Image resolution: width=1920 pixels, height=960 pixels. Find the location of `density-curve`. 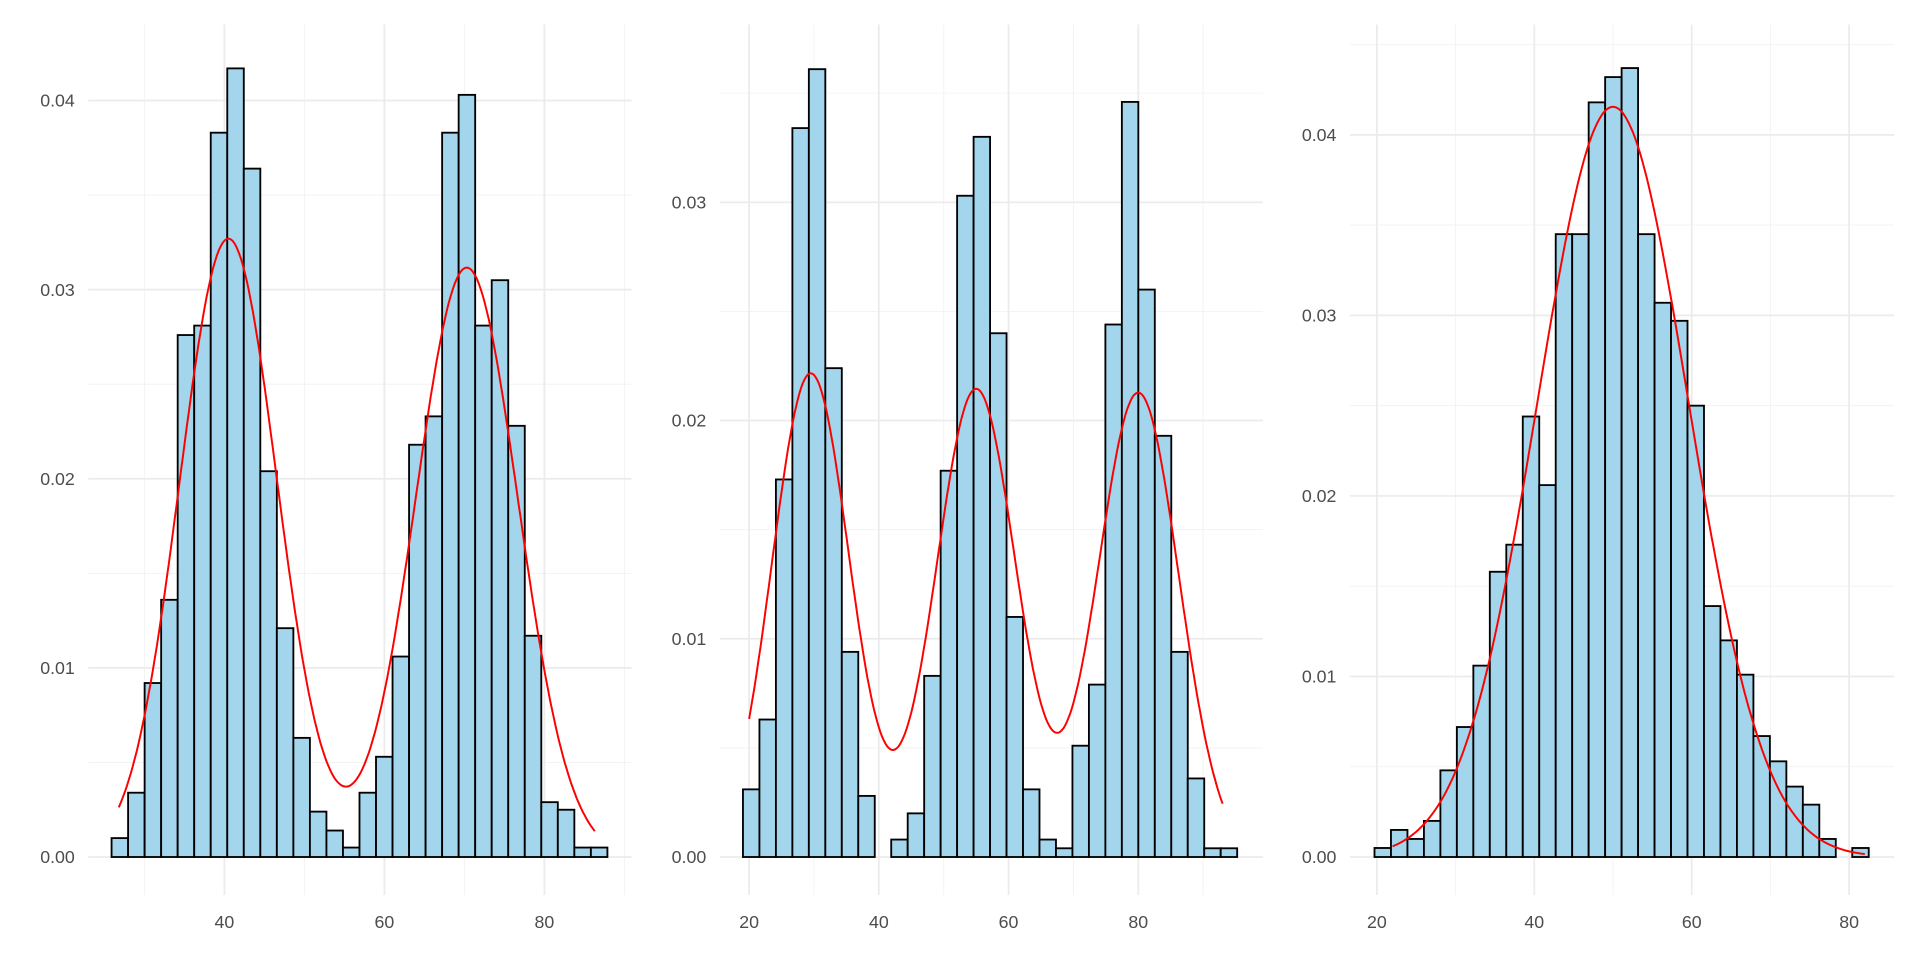

density-curve is located at coordinates (986, 588).